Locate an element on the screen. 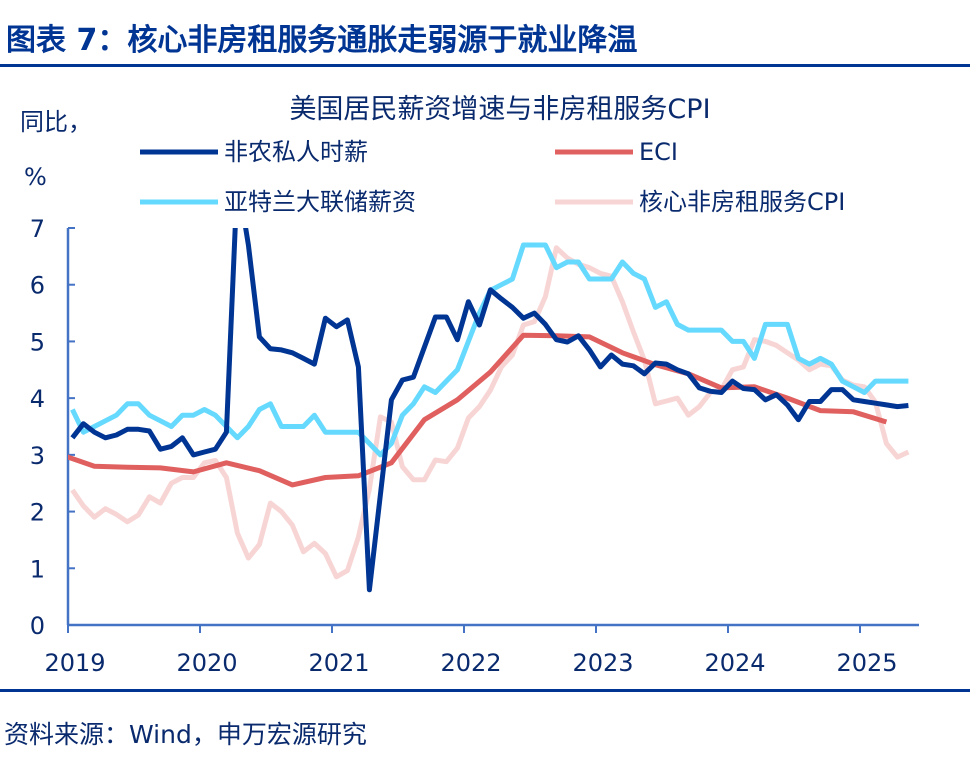 This screenshot has height=772, width=970. figure-title: 图表 7：核心非房租服务通胀走弱源于就业降温 is located at coordinates (321, 40).